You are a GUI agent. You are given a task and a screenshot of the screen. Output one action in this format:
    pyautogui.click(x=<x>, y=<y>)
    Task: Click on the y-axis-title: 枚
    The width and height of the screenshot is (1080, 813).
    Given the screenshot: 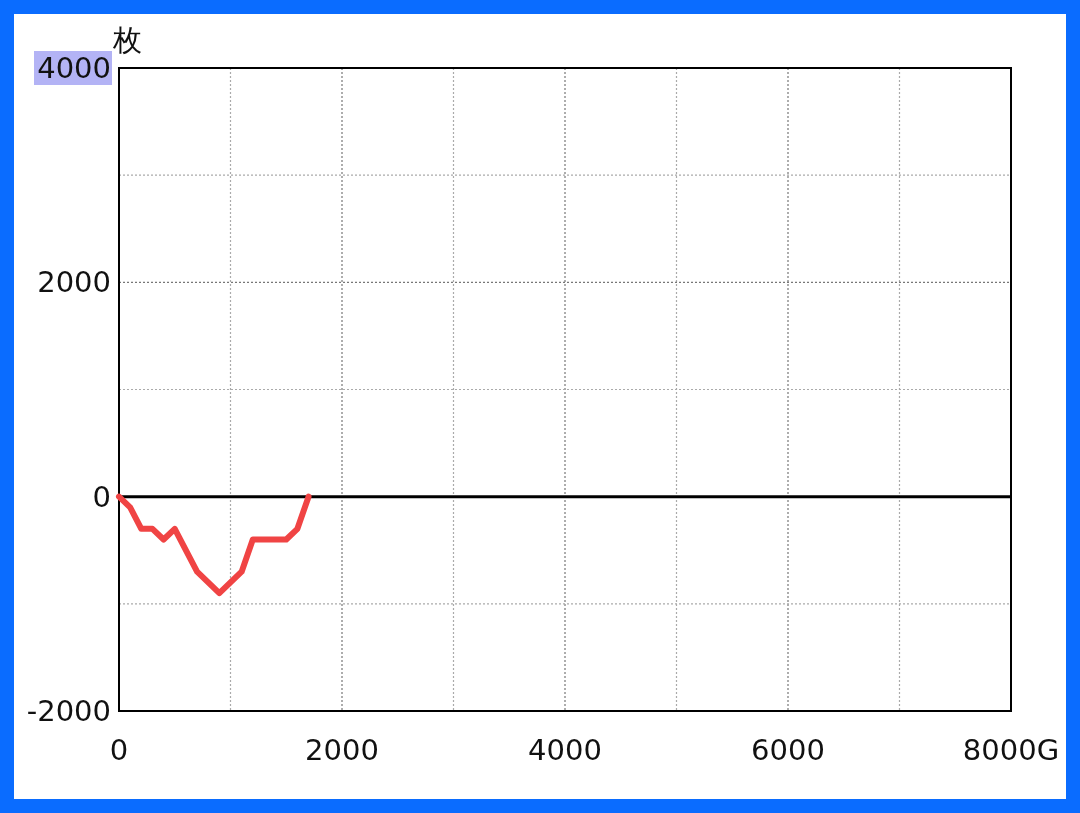 What is the action you would take?
    pyautogui.click(x=126, y=40)
    